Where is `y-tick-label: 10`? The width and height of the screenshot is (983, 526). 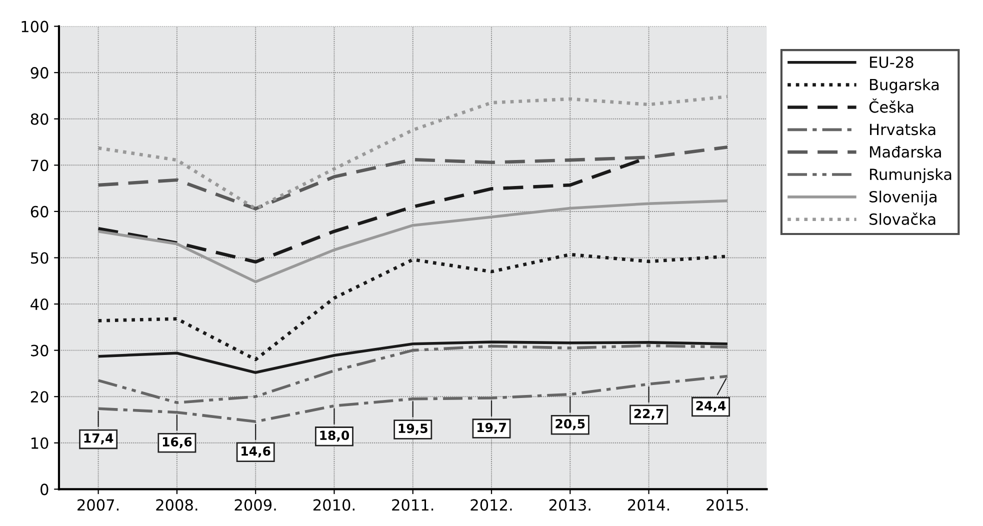 y-tick-label: 10 is located at coordinates (39, 443).